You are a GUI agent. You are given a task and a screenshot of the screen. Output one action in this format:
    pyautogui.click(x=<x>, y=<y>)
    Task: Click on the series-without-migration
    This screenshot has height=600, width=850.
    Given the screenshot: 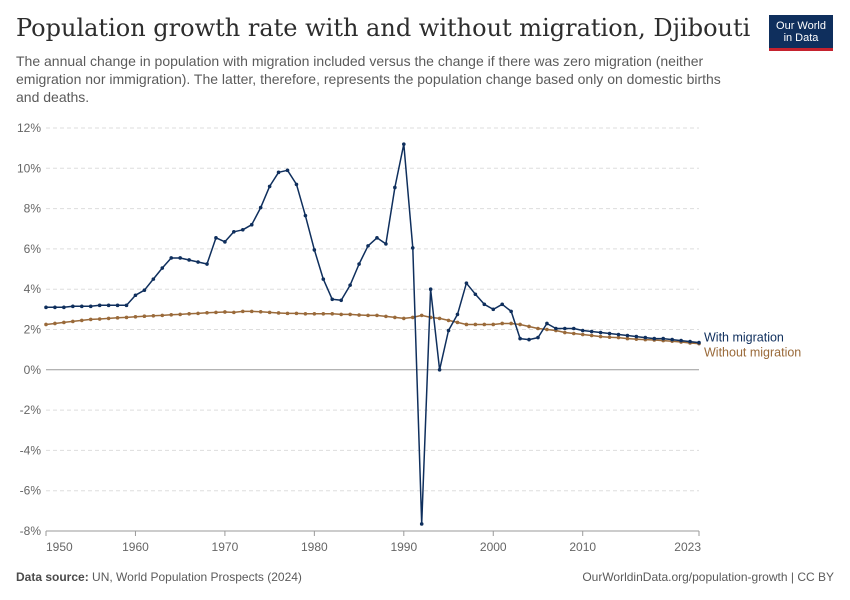 What is the action you would take?
    pyautogui.click(x=372, y=327)
    